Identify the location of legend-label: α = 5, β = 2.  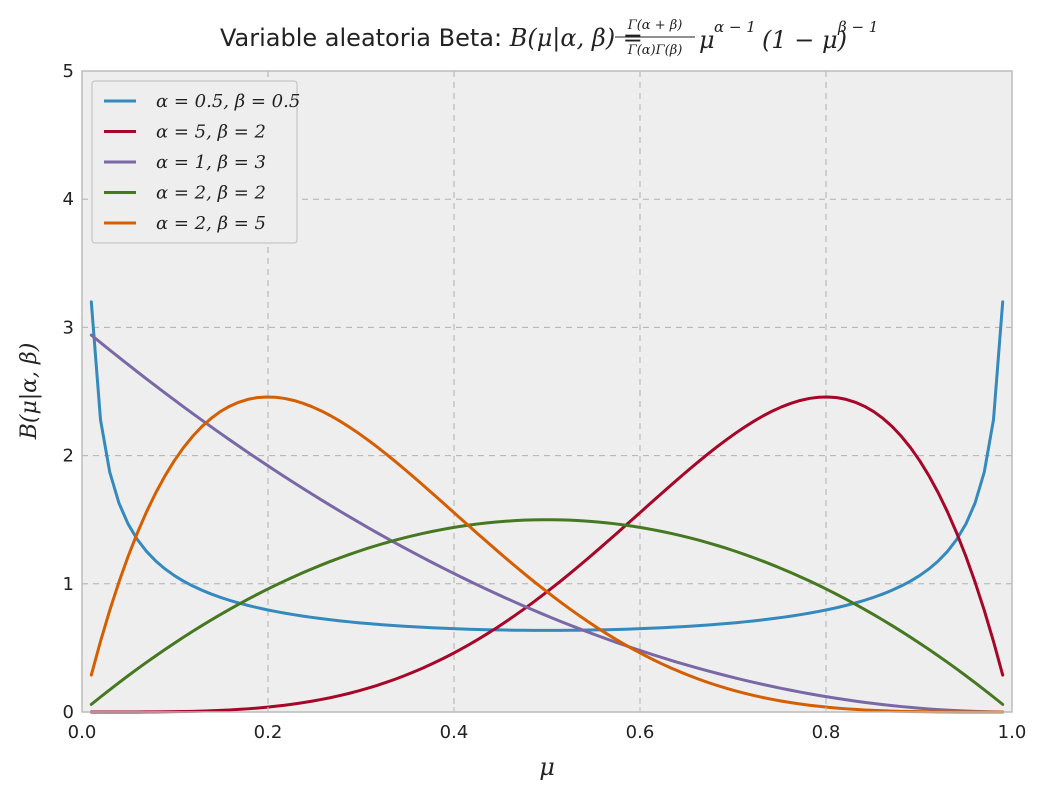
(211, 132).